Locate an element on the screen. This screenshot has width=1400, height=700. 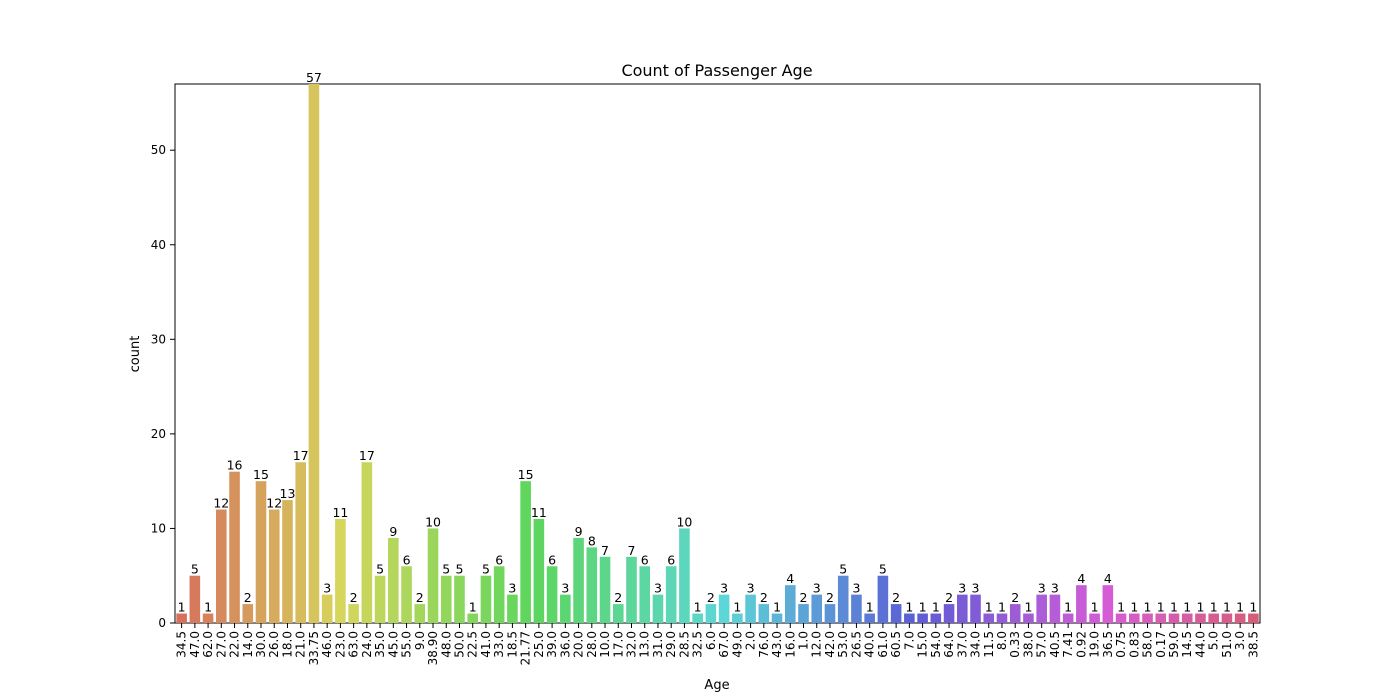
x-tick-label: 20.0 is located at coordinates (579, 644).